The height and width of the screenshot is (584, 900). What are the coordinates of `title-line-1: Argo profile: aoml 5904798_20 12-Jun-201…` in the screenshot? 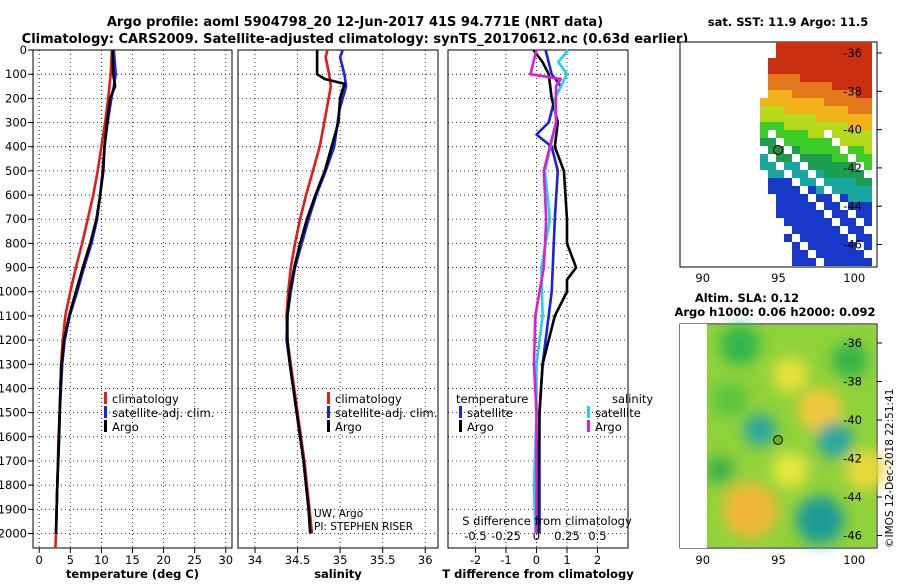 It's located at (355, 22).